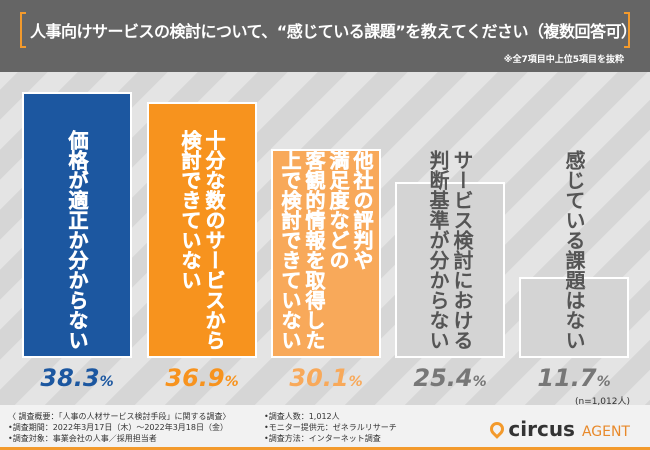 This screenshot has width=650, height=450. Describe the element at coordinates (326, 378) in the screenshot. I see `value-label: 30.1%` at that location.